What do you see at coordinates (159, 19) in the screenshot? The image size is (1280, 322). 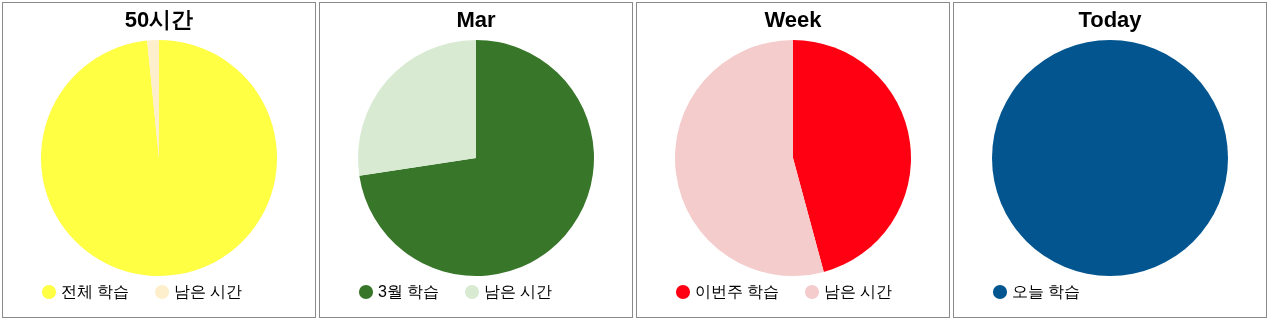 I see `chart-title: 50시간` at bounding box center [159, 19].